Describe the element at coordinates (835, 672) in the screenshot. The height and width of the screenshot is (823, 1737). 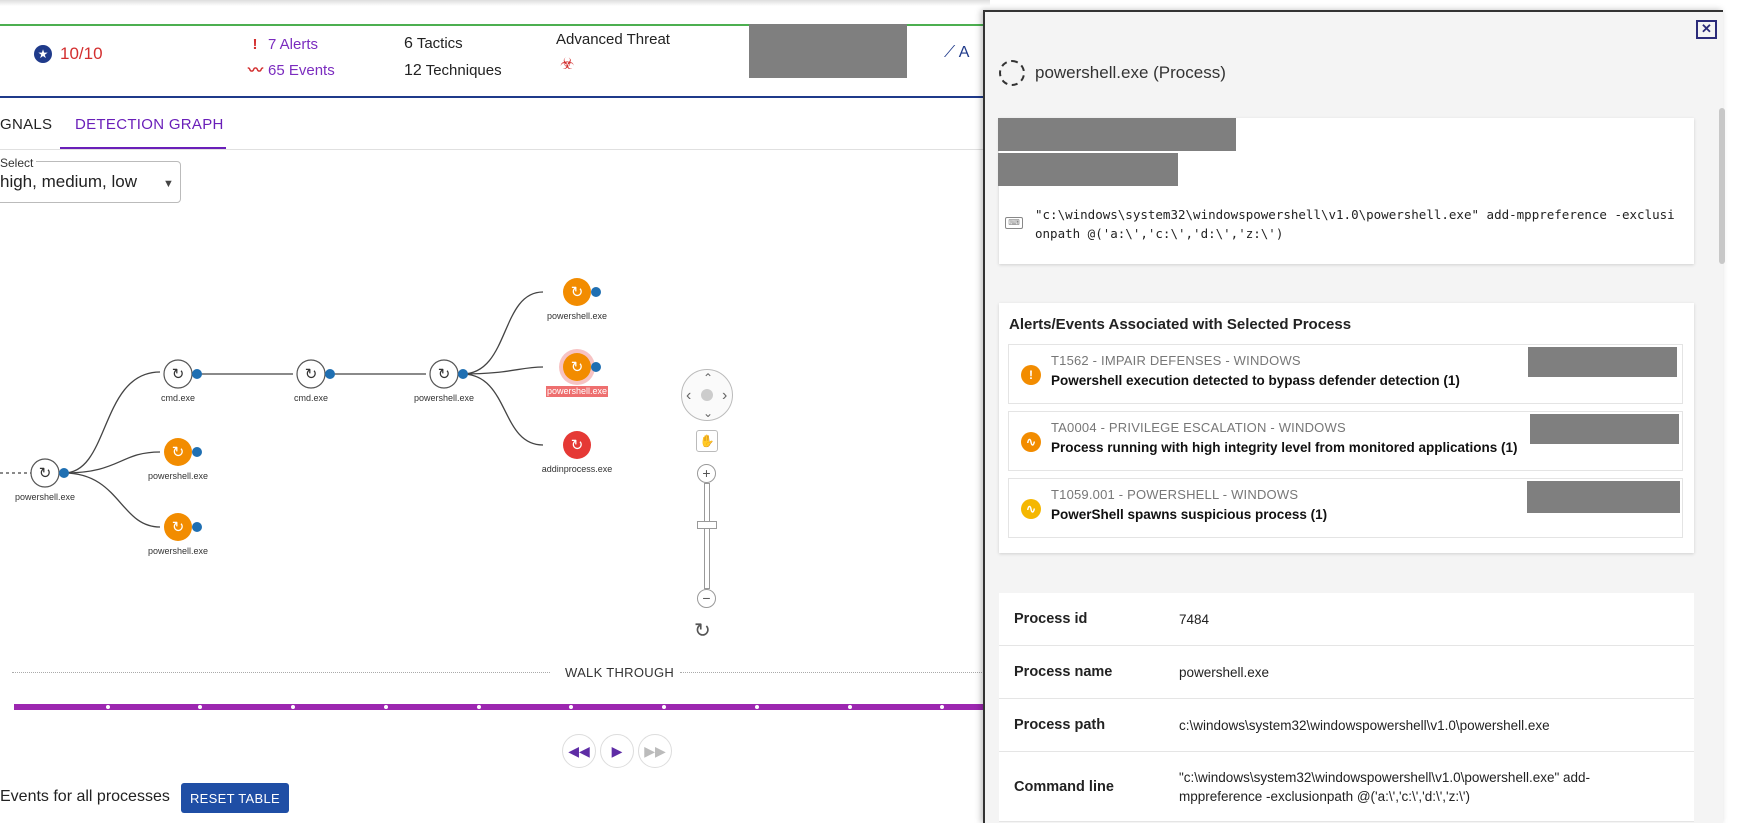
I see `walk-divider-right` at that location.